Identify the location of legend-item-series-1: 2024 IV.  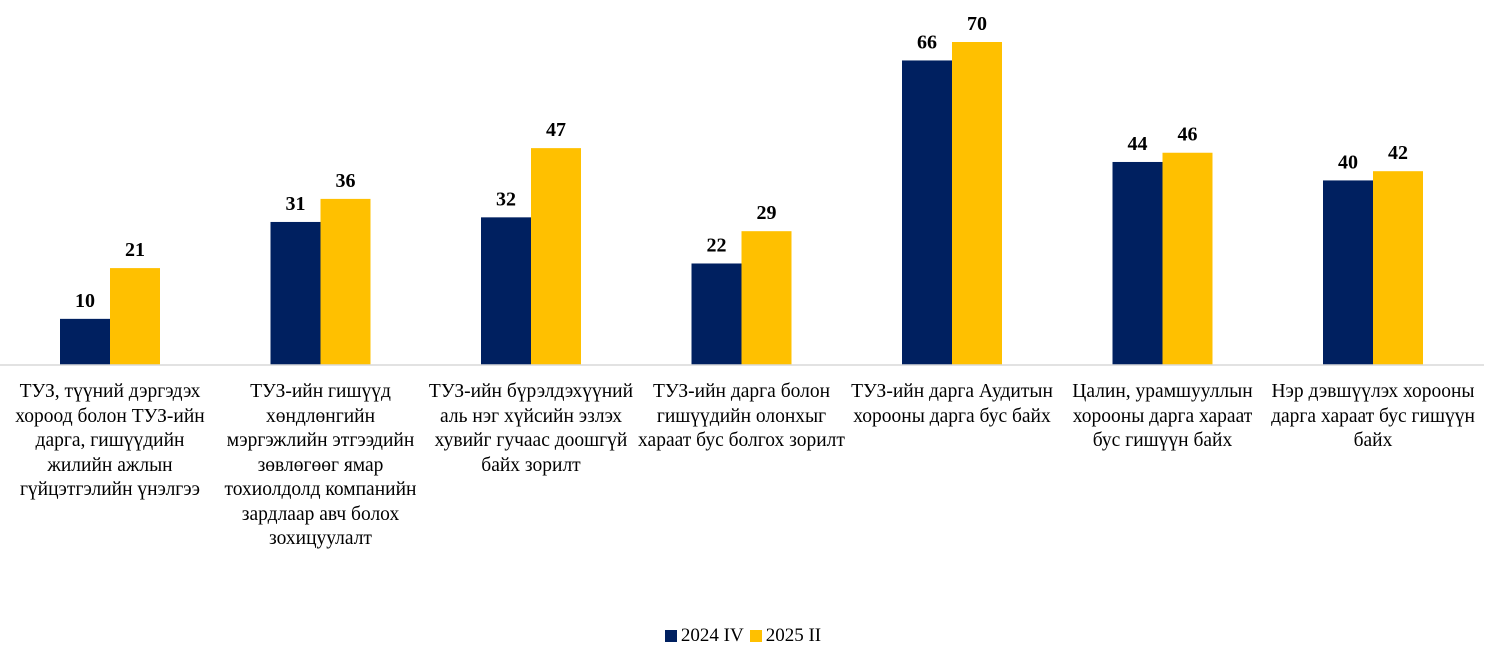
(704, 636).